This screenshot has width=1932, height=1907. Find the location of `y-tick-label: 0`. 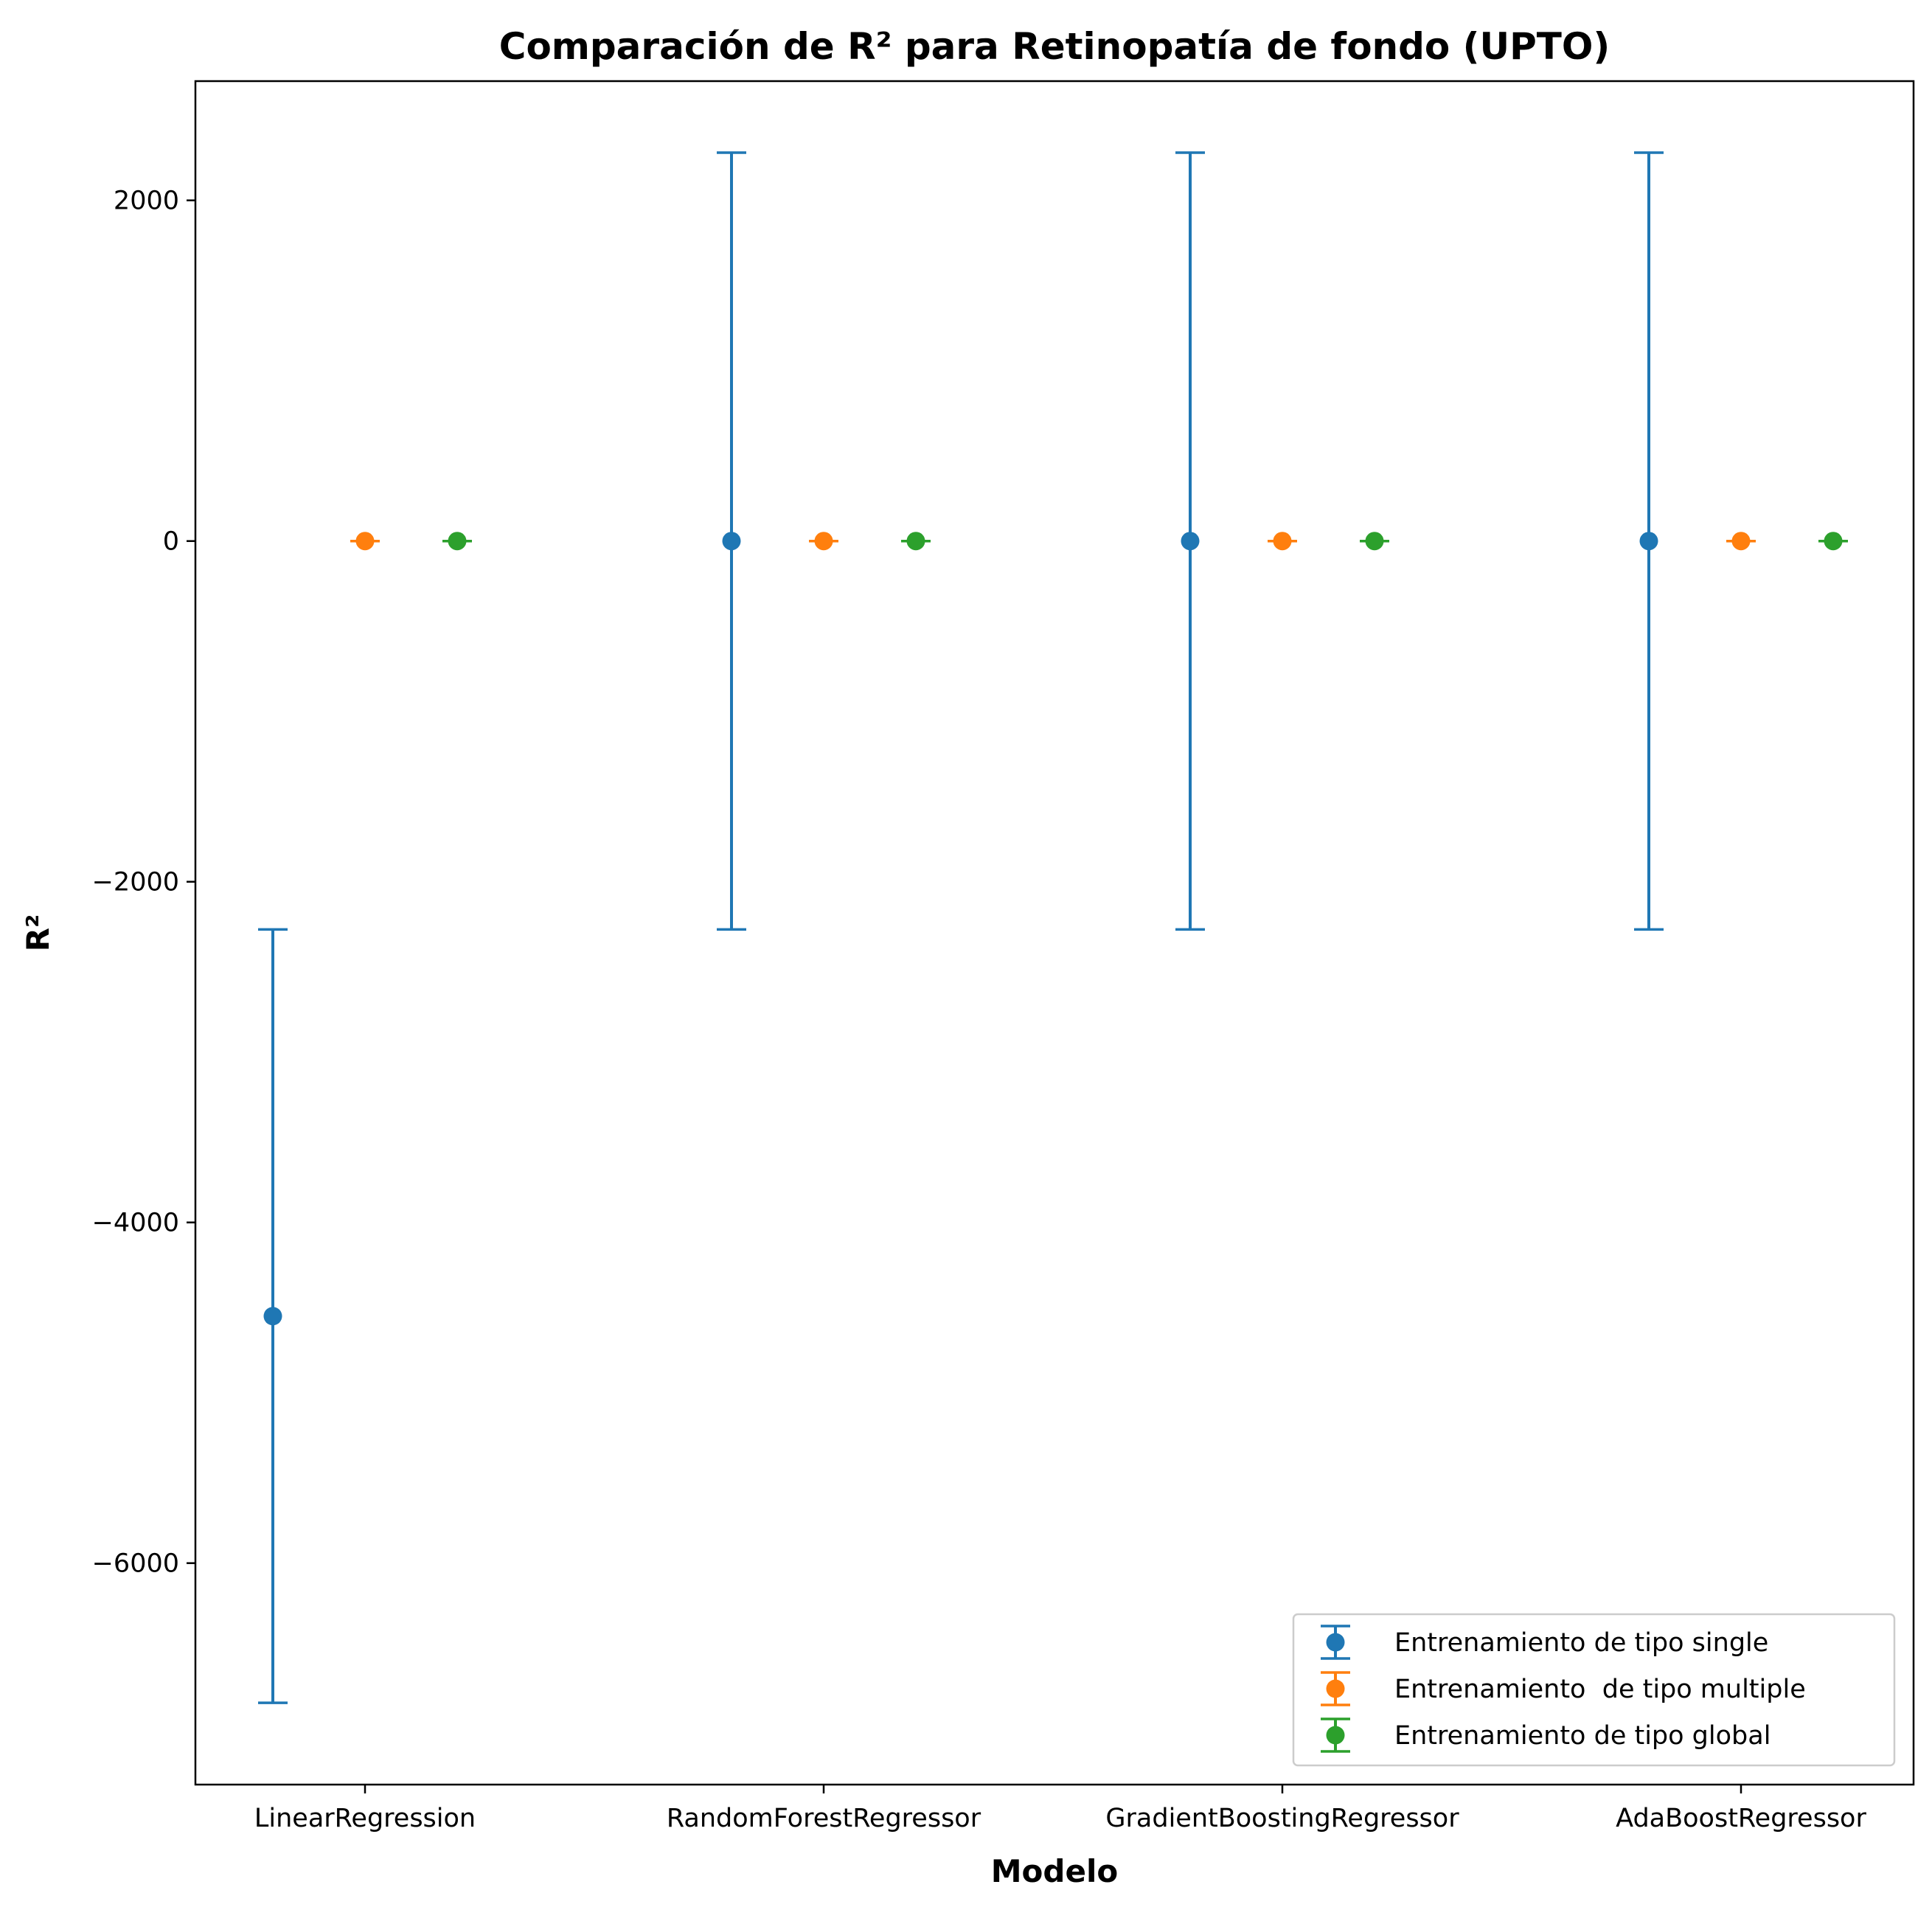

y-tick-label: 0 is located at coordinates (171, 542).